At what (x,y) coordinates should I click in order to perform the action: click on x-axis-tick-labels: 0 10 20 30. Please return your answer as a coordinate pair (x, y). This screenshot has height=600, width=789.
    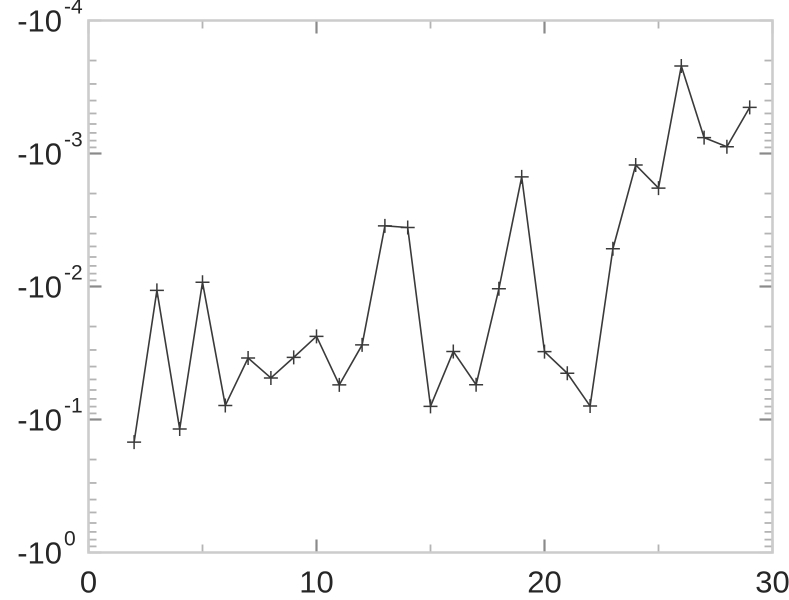
    Looking at the image, I should click on (434, 582).